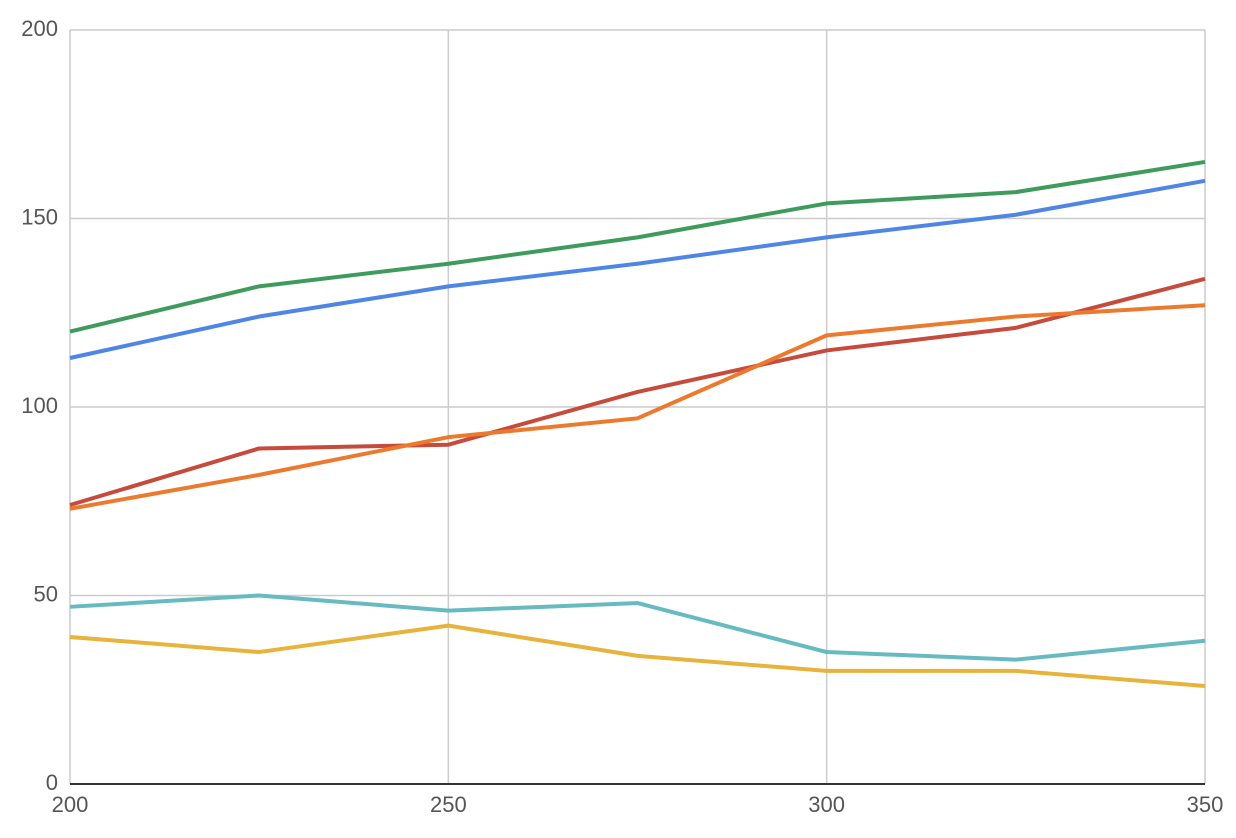 The width and height of the screenshot is (1236, 838). What do you see at coordinates (448, 804) in the screenshot?
I see `x-tick-label: 250` at bounding box center [448, 804].